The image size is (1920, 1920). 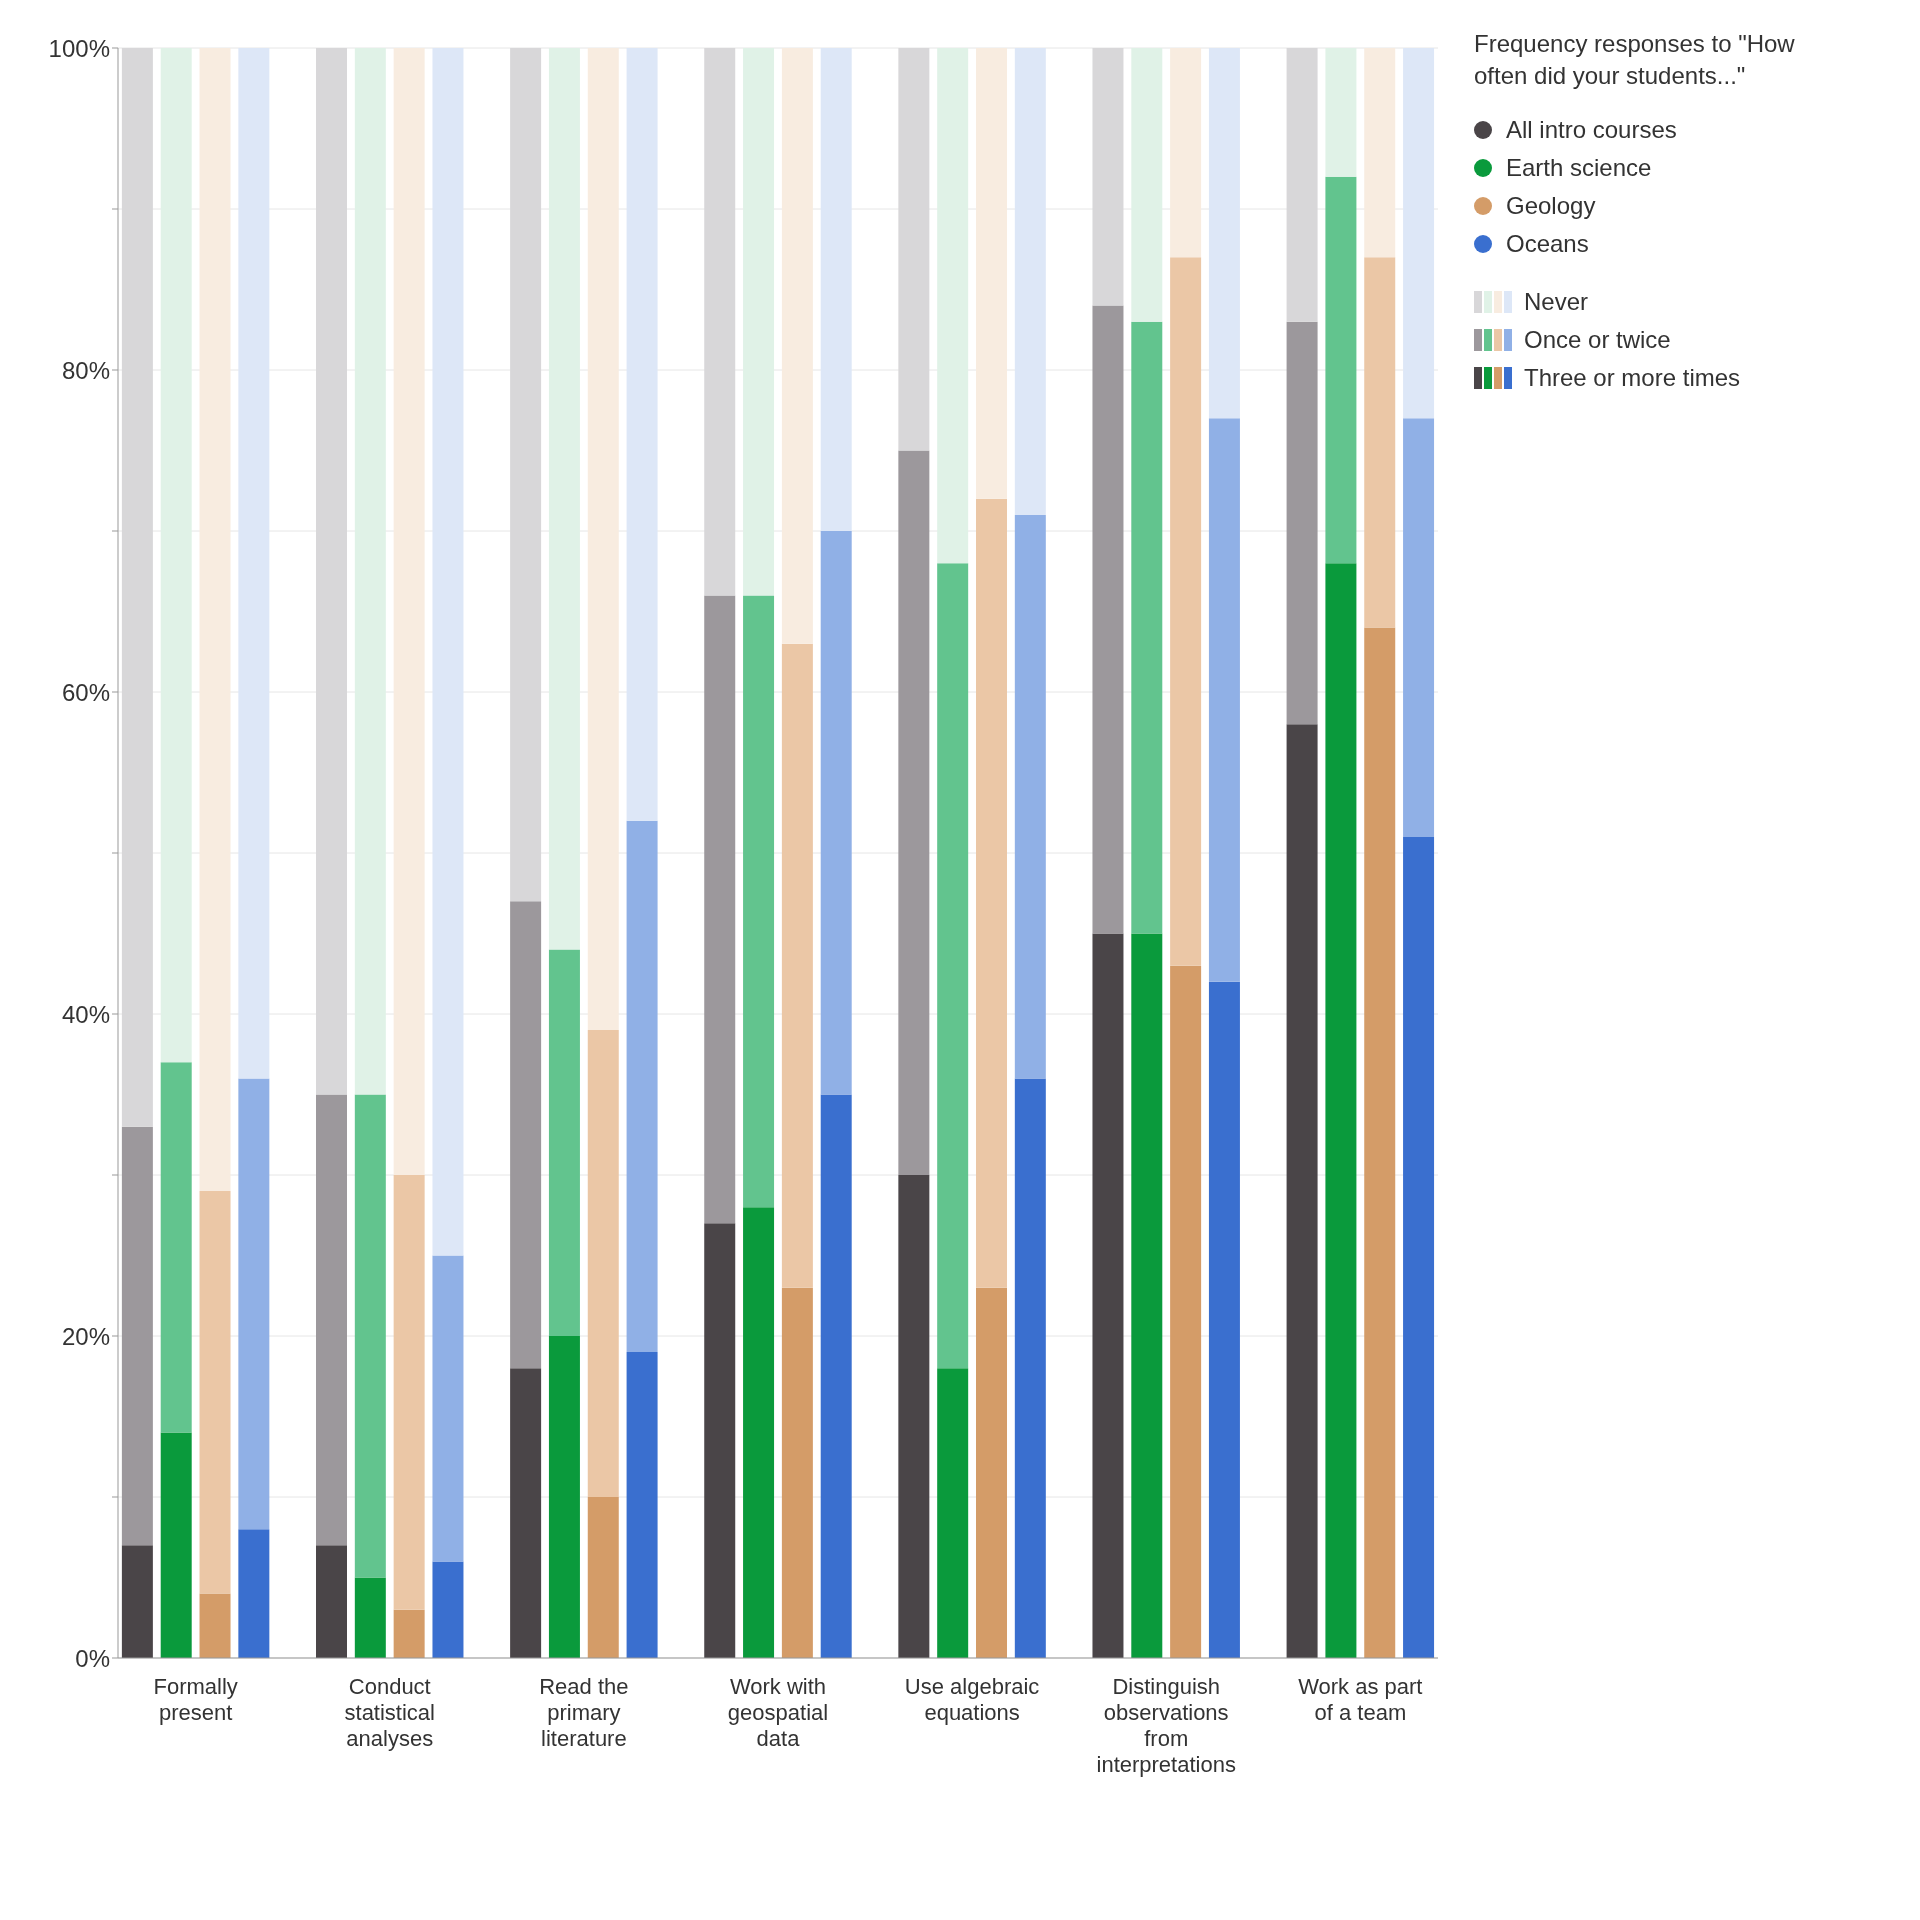 What do you see at coordinates (79, 48) in the screenshot?
I see `y-tick-label: 100%` at bounding box center [79, 48].